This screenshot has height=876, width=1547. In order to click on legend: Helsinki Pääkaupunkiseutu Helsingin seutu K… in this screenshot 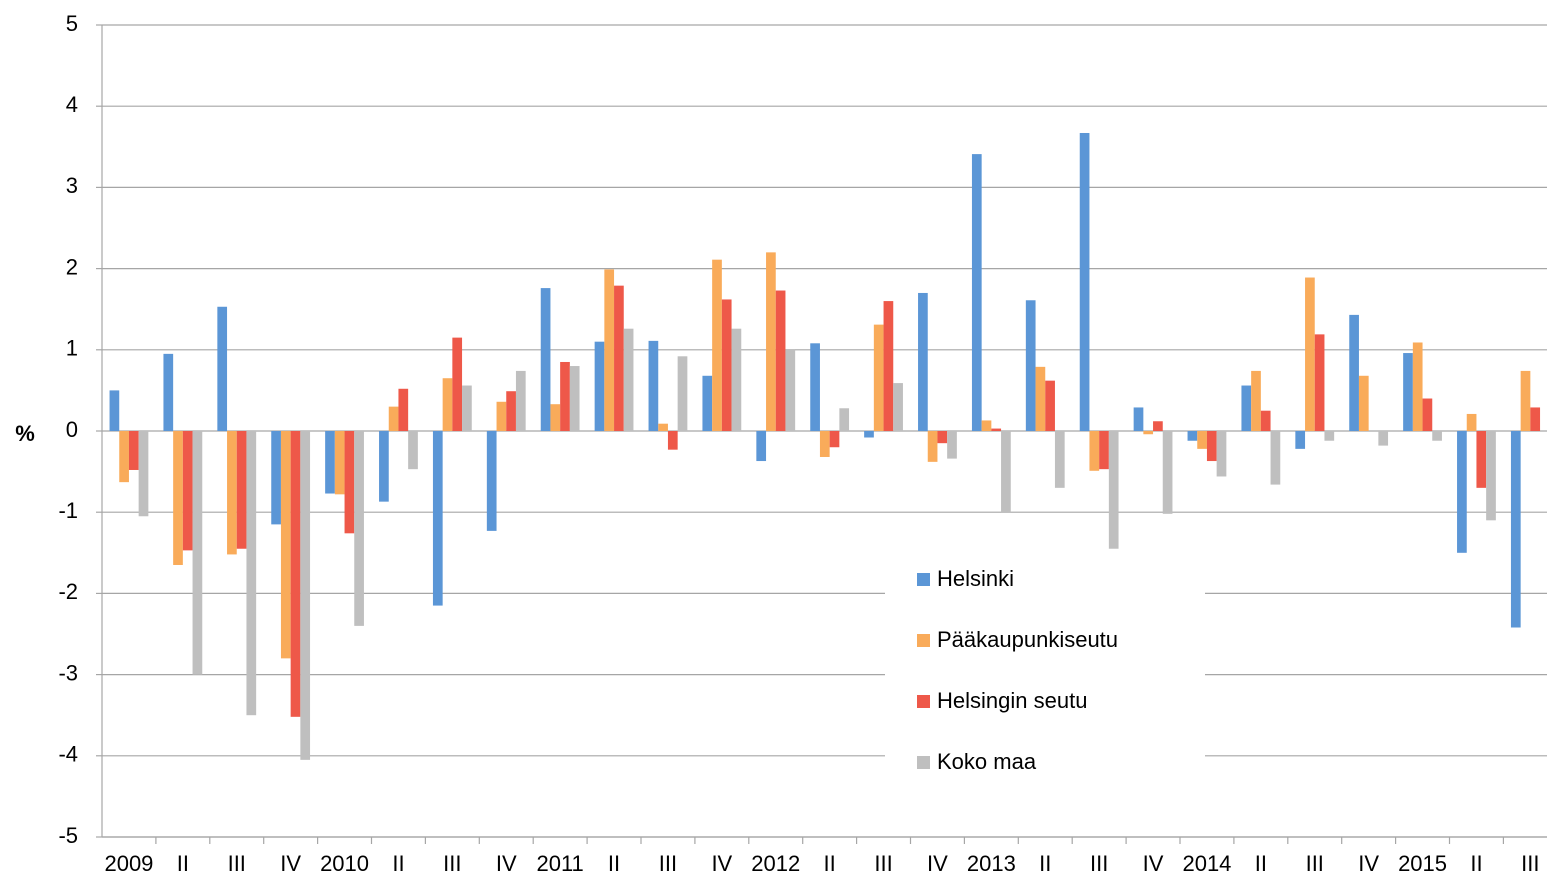, I will do `click(1045, 672)`.